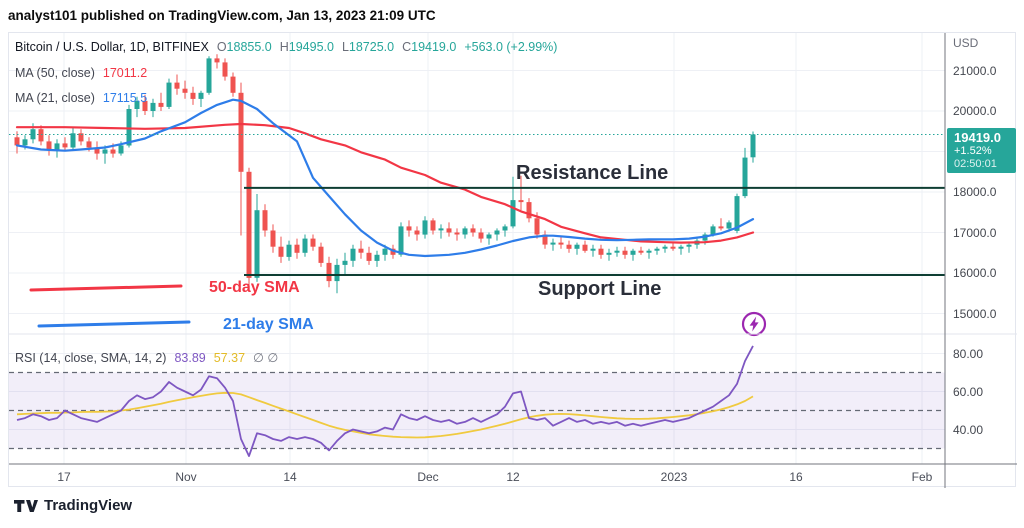 Image resolution: width=1024 pixels, height=528 pixels. I want to click on time-axis-label: 16, so click(796, 477).